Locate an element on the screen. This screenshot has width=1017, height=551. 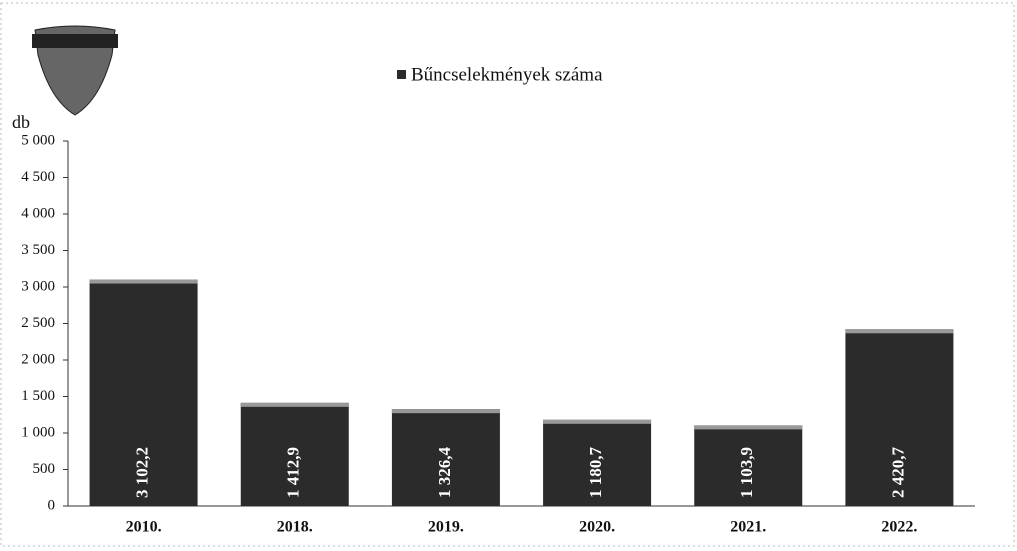
logo is located at coordinates (75, 70).